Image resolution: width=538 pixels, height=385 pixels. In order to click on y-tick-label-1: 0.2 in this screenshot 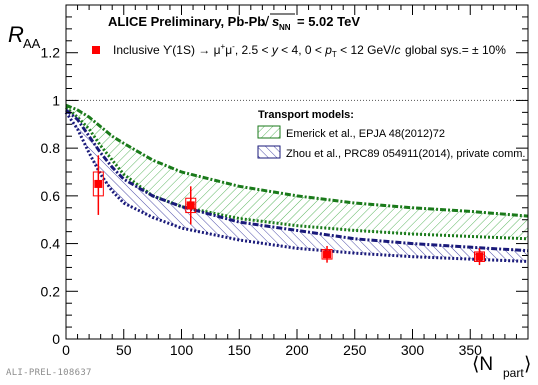, I will do `click(51, 291)`.